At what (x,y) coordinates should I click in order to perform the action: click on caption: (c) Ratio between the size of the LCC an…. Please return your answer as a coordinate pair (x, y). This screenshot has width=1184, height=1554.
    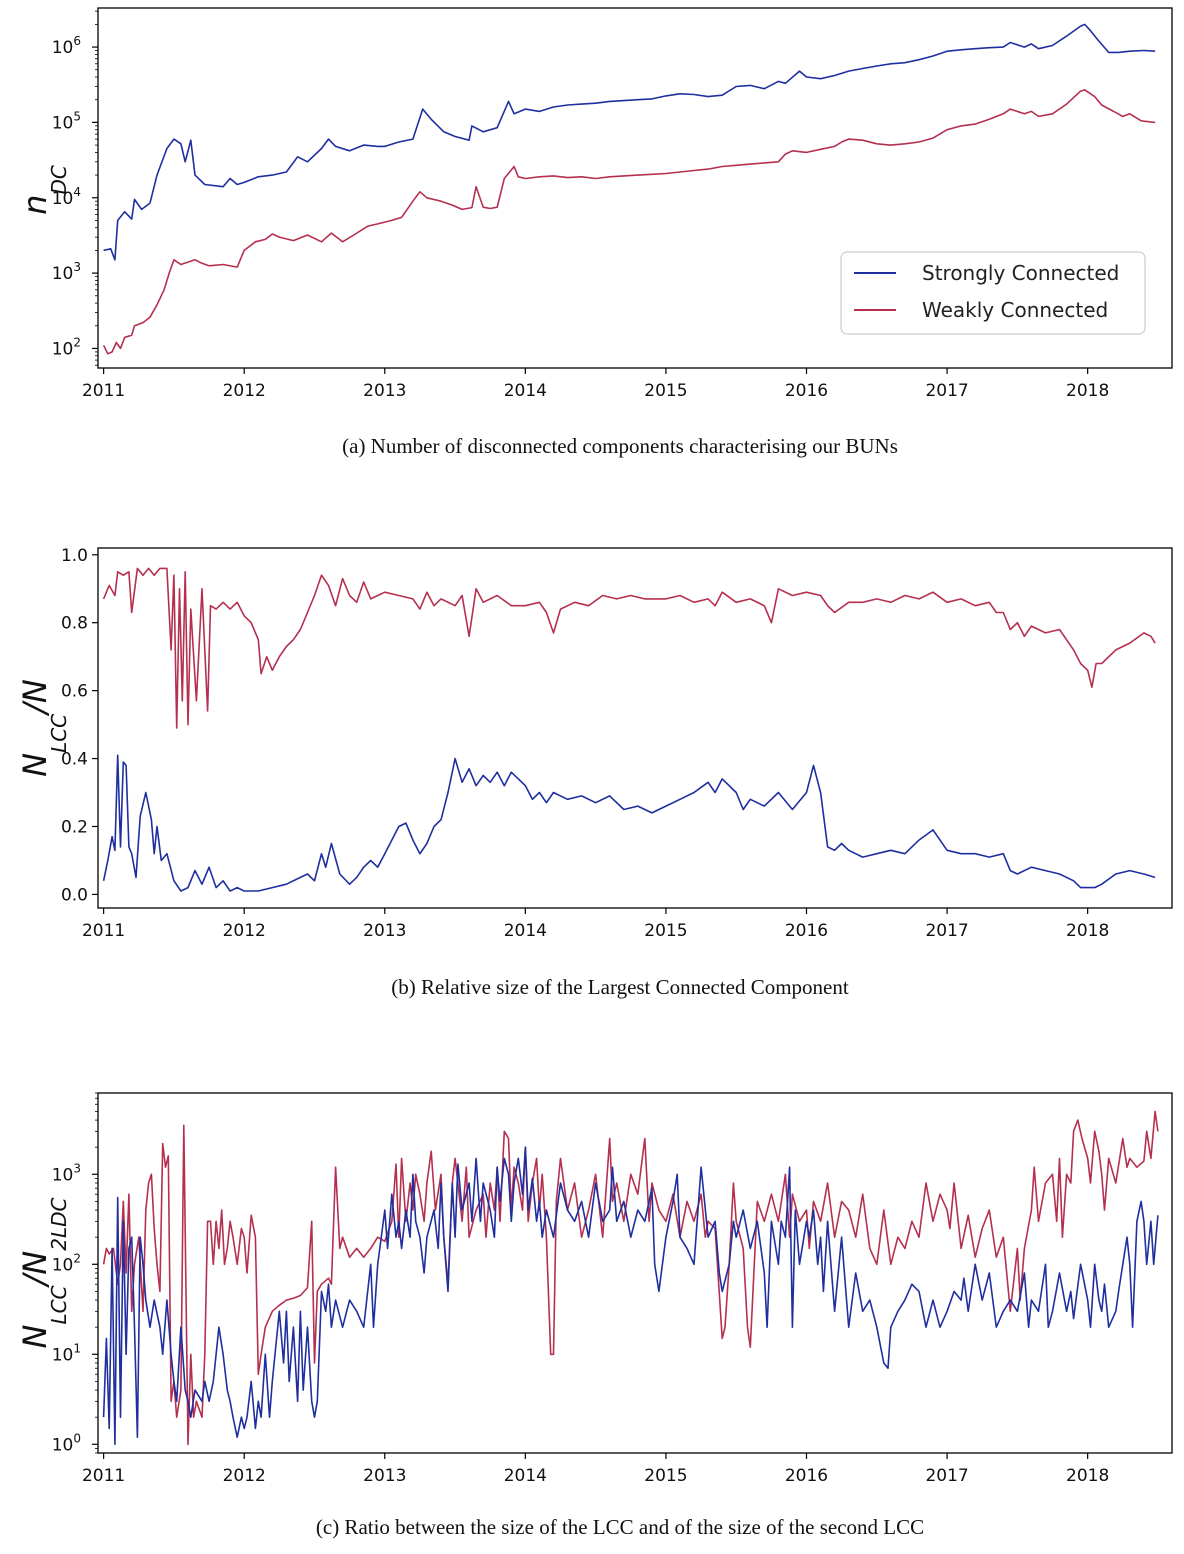
    Looking at the image, I should click on (620, 1527).